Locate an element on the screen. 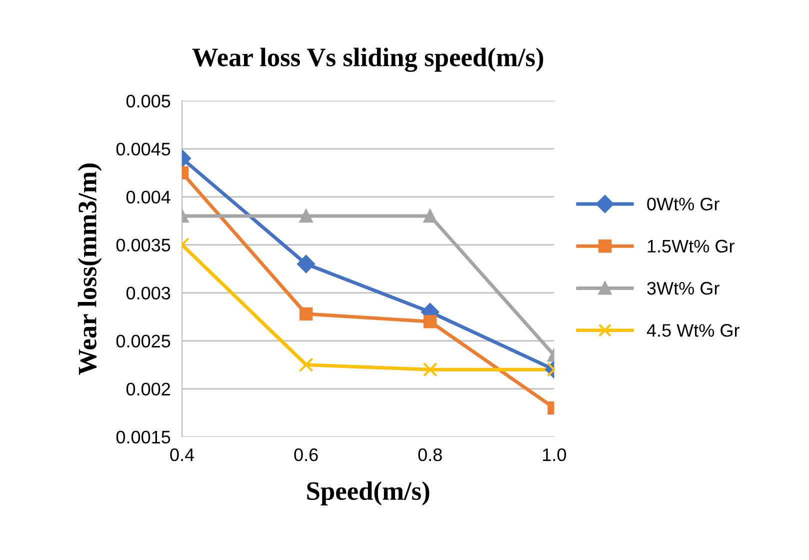 The width and height of the screenshot is (809, 560). y-axis-title: Wear loss(mm3/m) is located at coordinates (90, 269).